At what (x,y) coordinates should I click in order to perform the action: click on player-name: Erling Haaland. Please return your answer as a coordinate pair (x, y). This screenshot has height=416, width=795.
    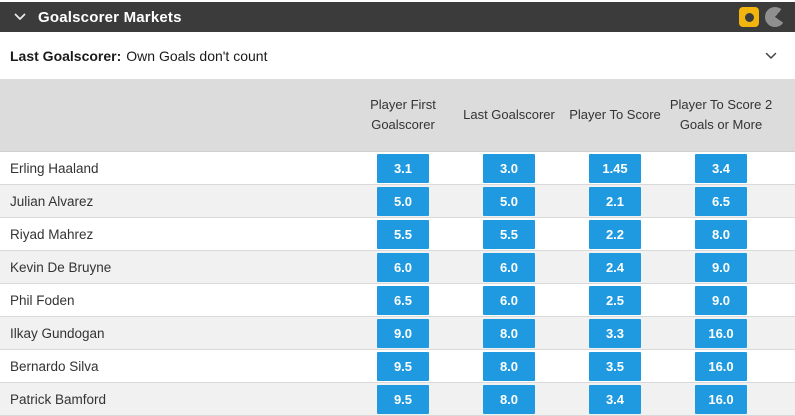
    Looking at the image, I should click on (54, 168).